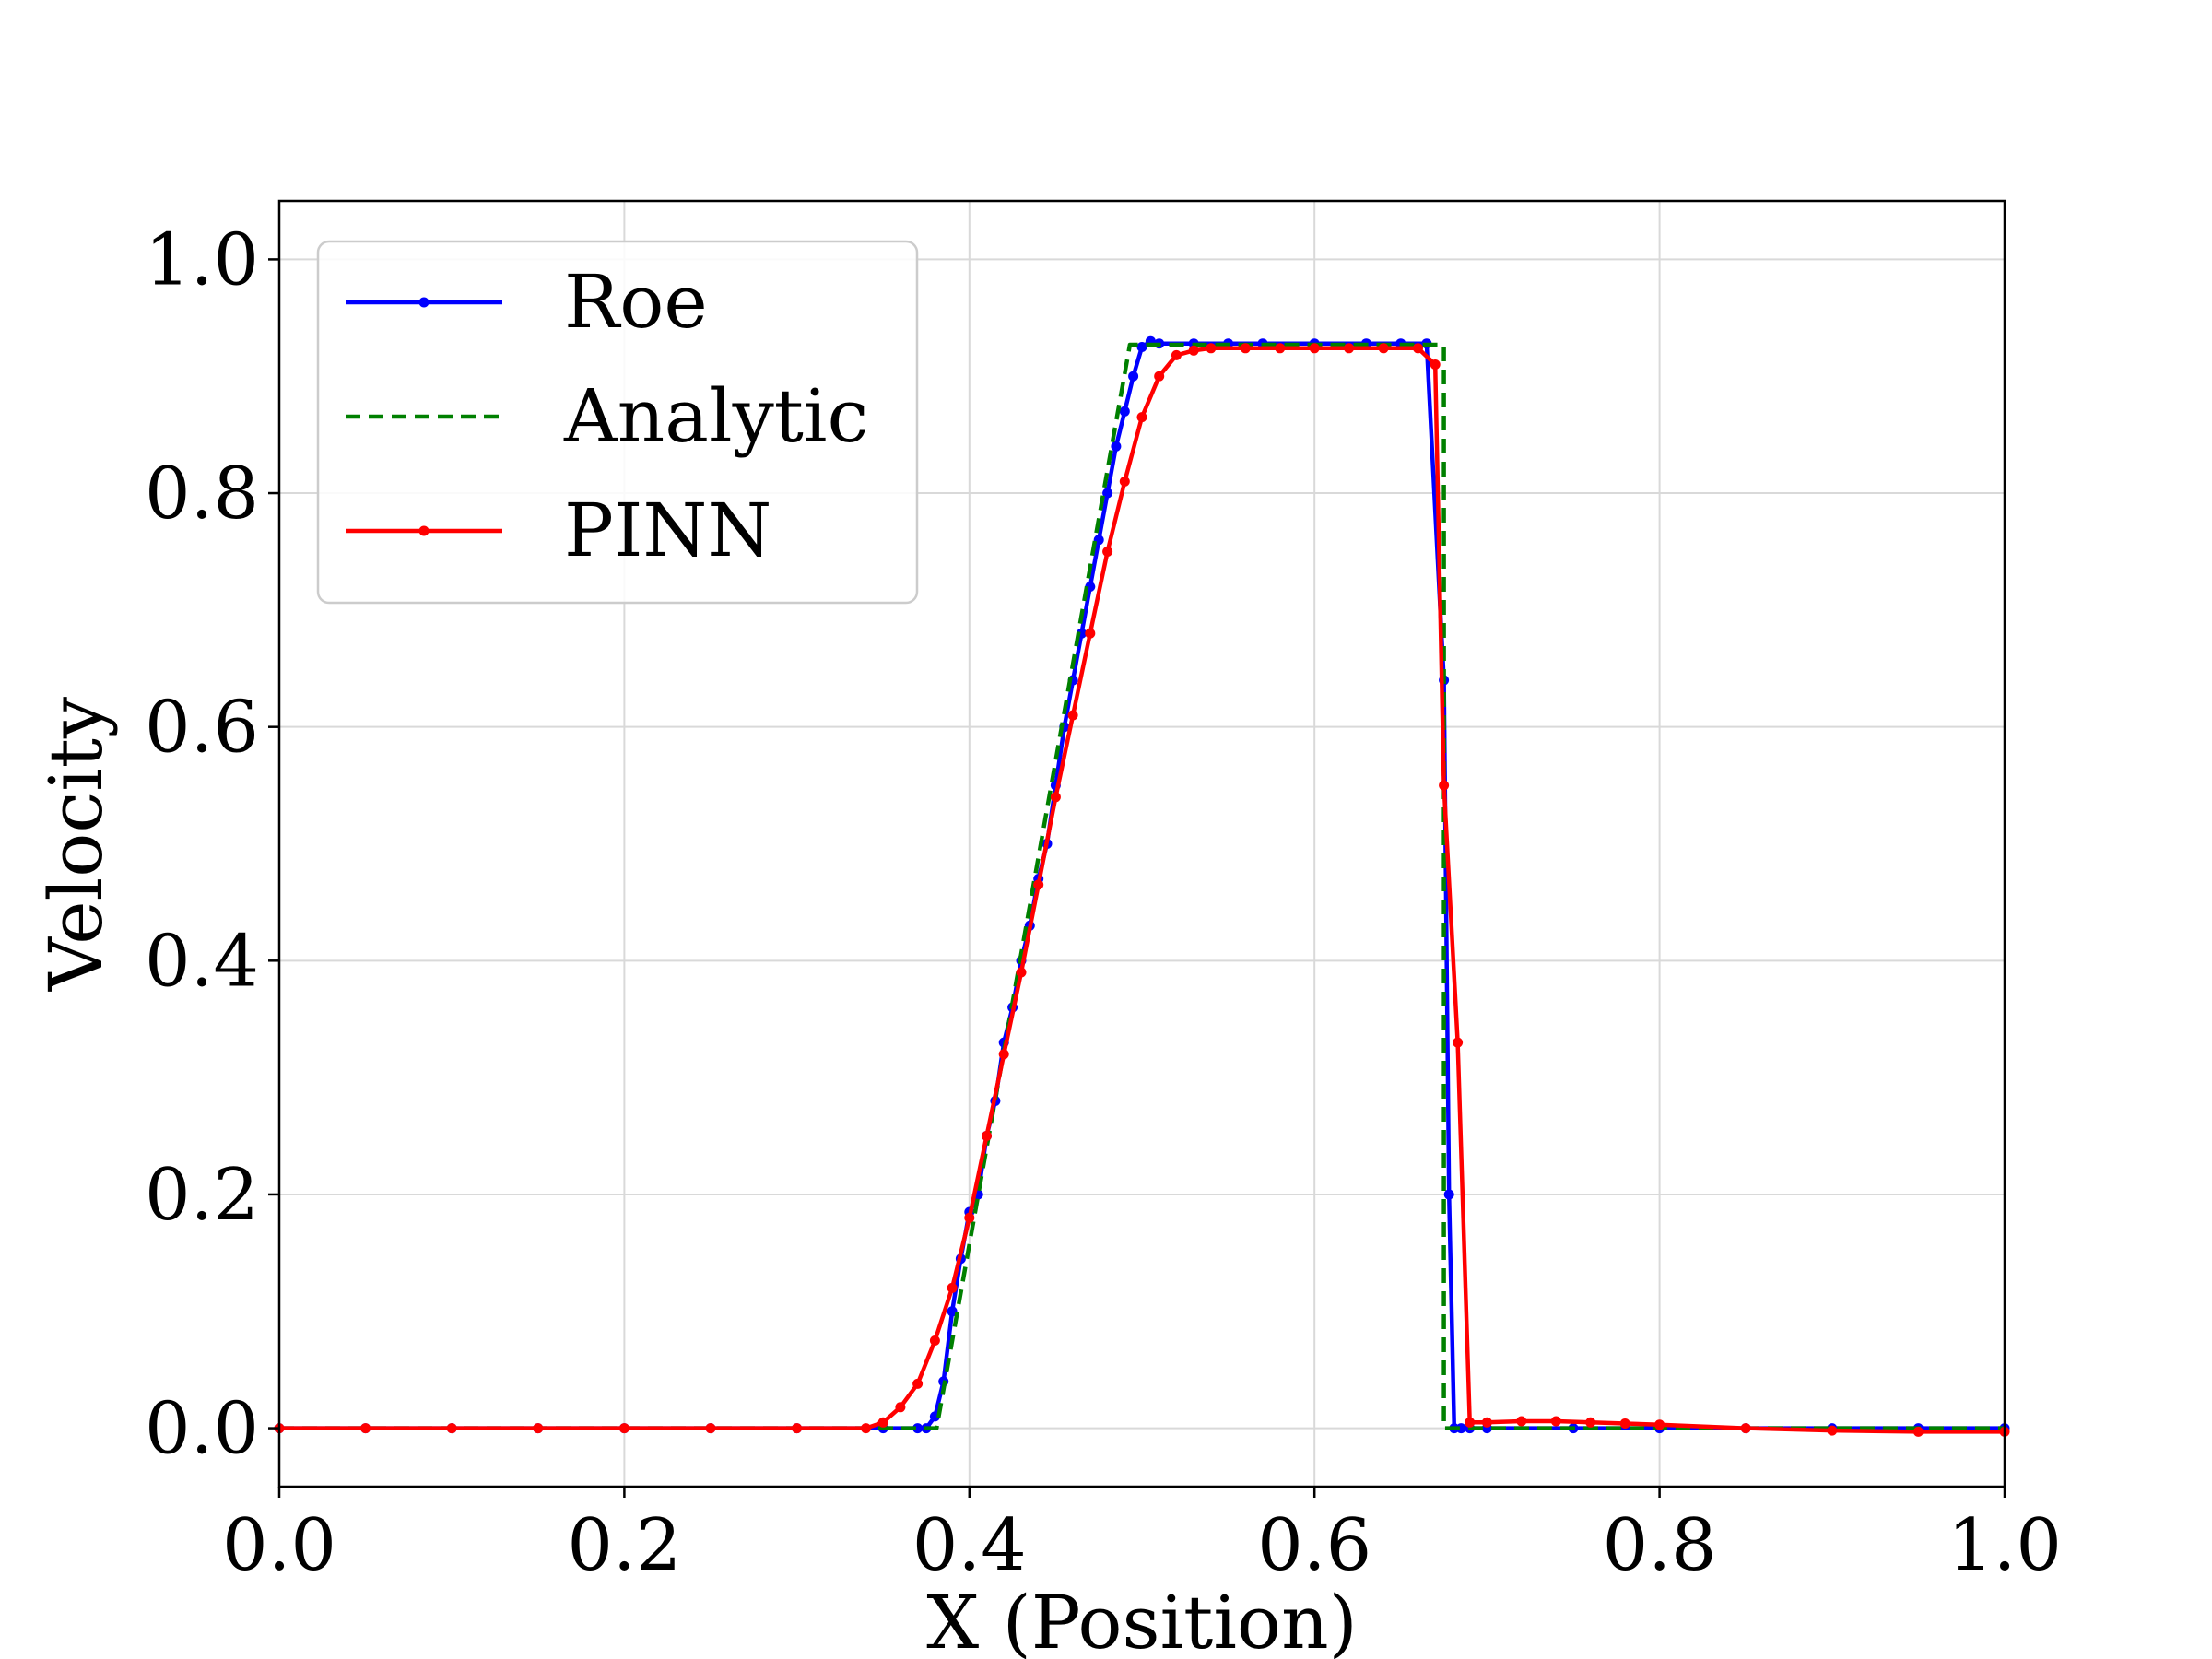  Describe the element at coordinates (76, 844) in the screenshot. I see `y-axis-label: Velocity` at that location.